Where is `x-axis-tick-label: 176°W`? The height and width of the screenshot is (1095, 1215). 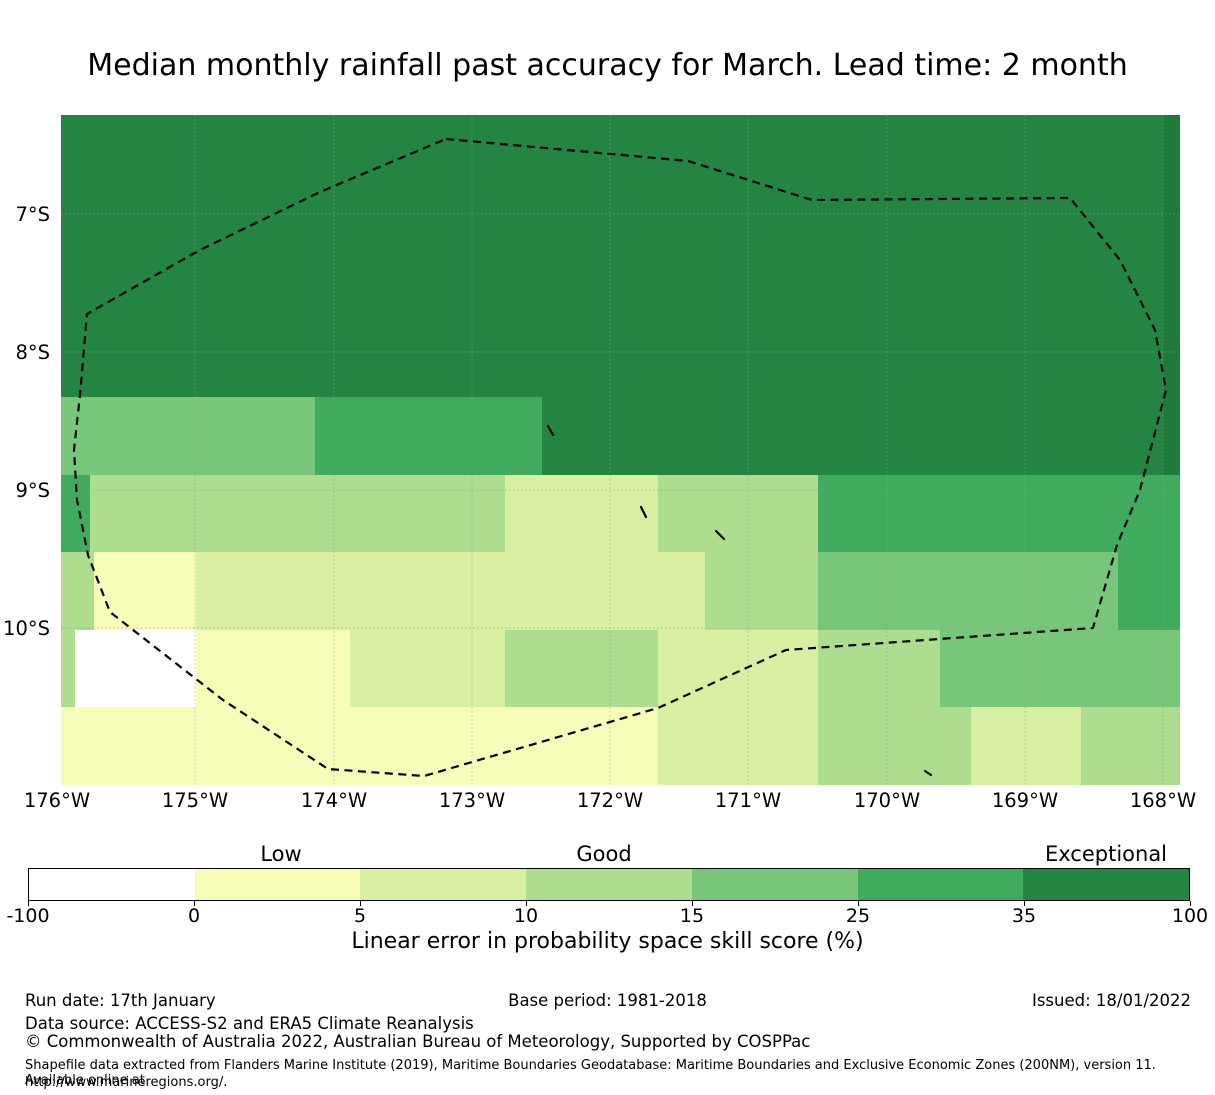 x-axis-tick-label: 176°W is located at coordinates (57, 800).